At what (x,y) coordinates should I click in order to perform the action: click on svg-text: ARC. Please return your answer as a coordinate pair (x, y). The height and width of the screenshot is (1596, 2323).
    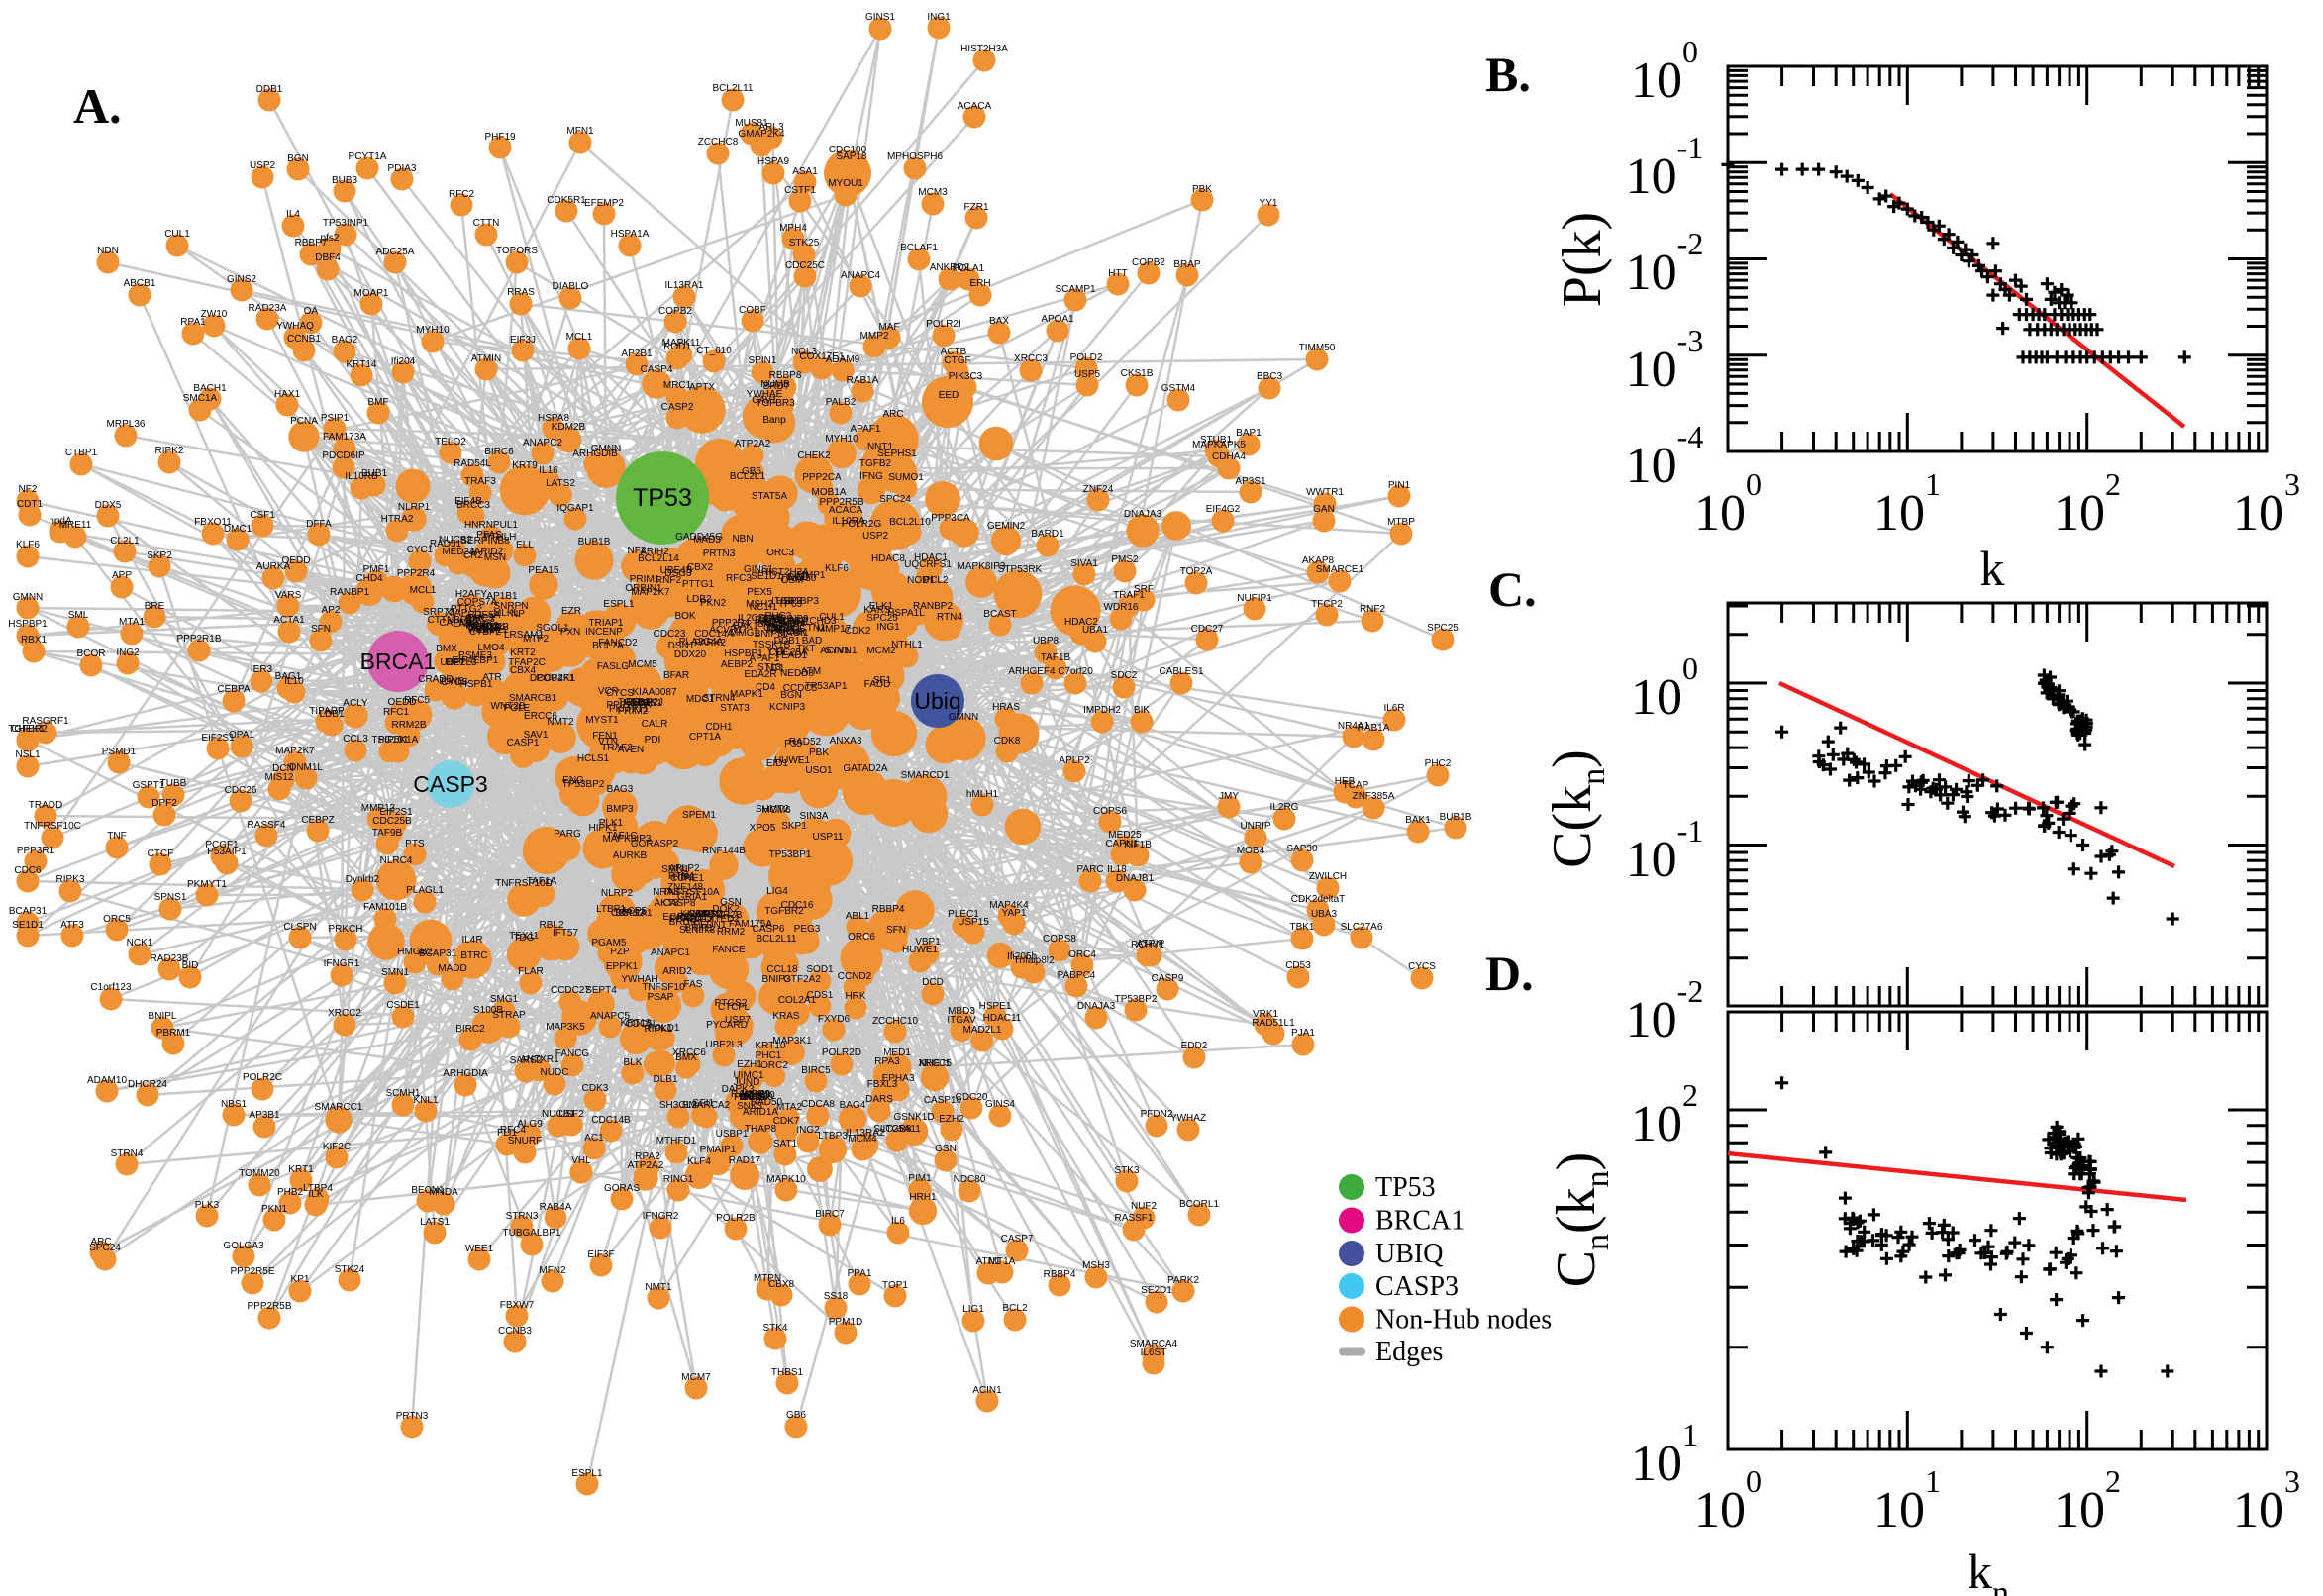
    Looking at the image, I should click on (892, 414).